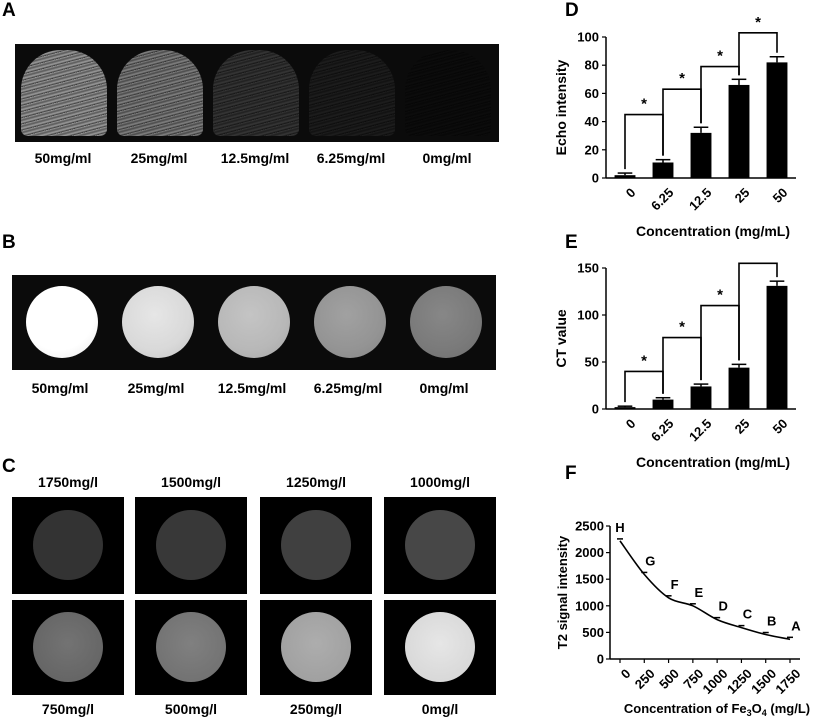  What do you see at coordinates (9, 10) in the screenshot?
I see `panel-a-letter: A` at bounding box center [9, 10].